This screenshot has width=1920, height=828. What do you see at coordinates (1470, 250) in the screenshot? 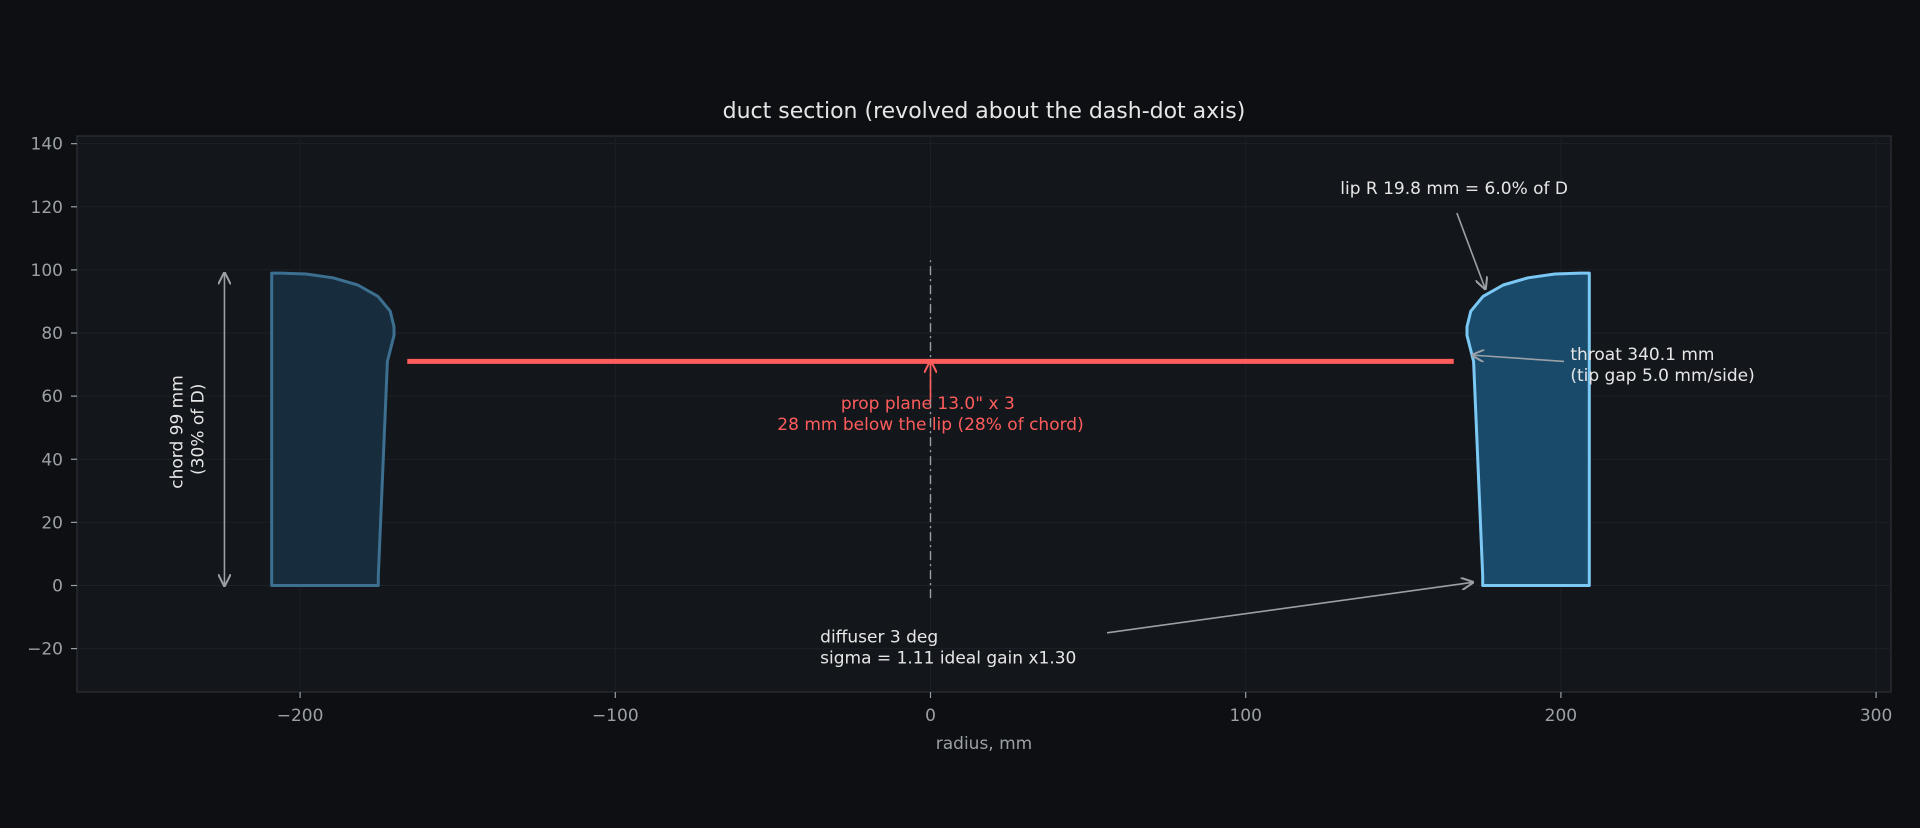
I see `lip-arrow` at bounding box center [1470, 250].